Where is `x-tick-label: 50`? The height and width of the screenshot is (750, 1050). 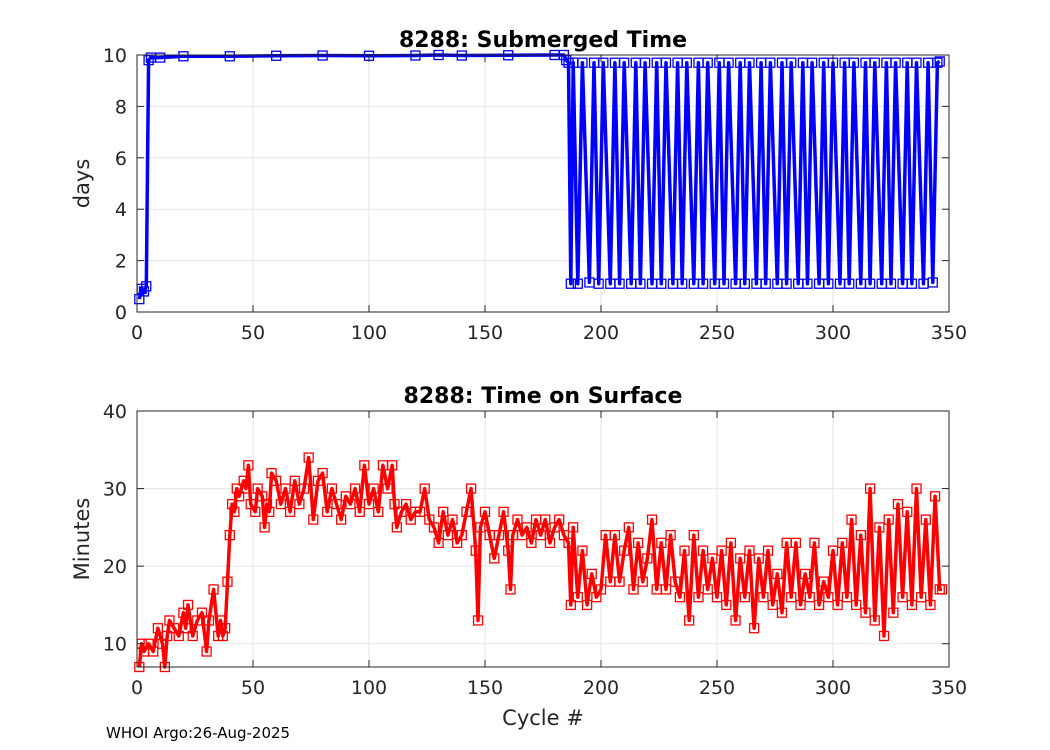 x-tick-label: 50 is located at coordinates (253, 688).